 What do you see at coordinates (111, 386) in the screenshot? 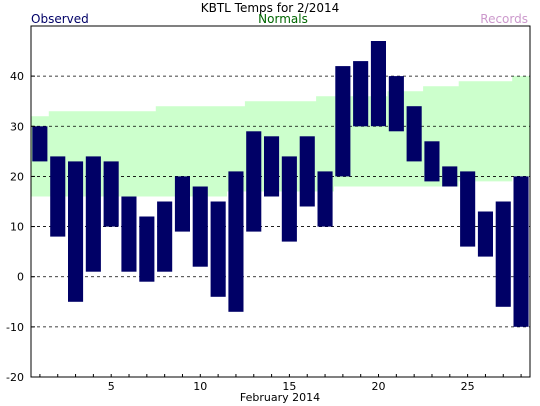
I see `x-tick-label: 5` at bounding box center [111, 386].